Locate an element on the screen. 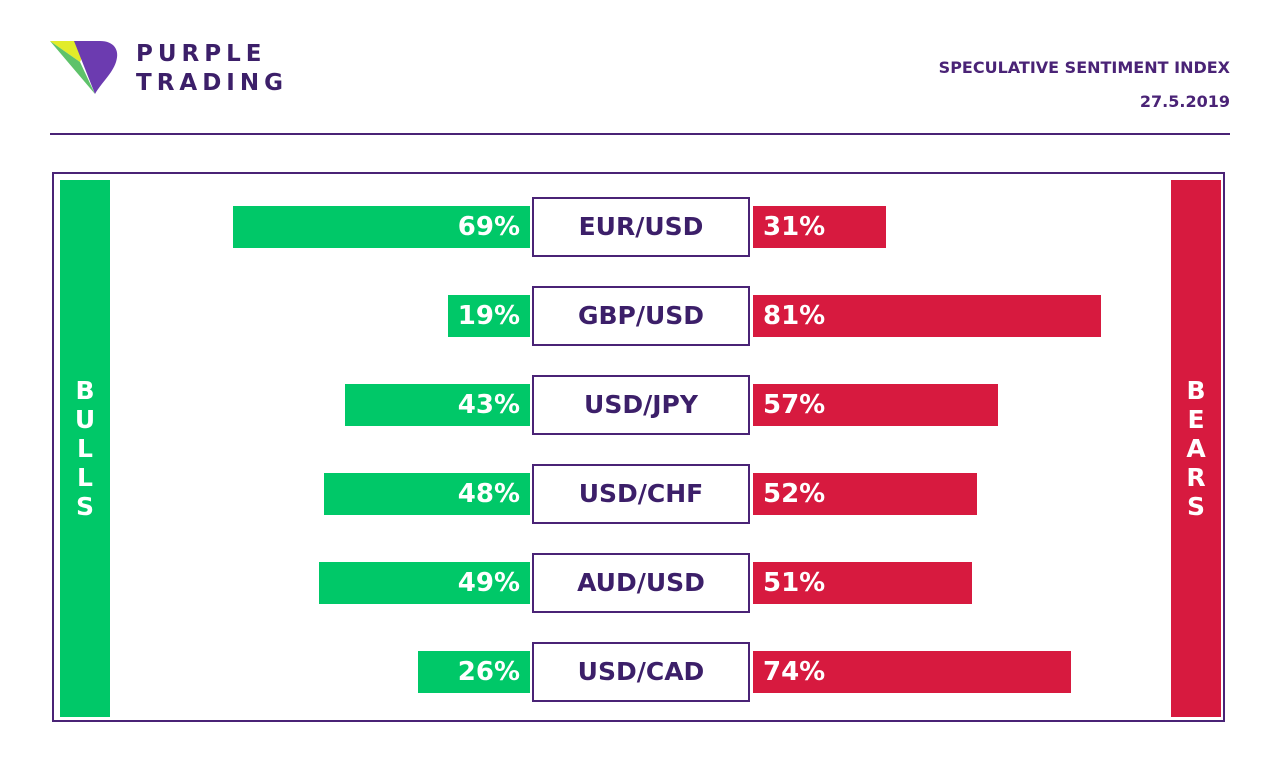  bears-bar: 51% is located at coordinates (863, 583).